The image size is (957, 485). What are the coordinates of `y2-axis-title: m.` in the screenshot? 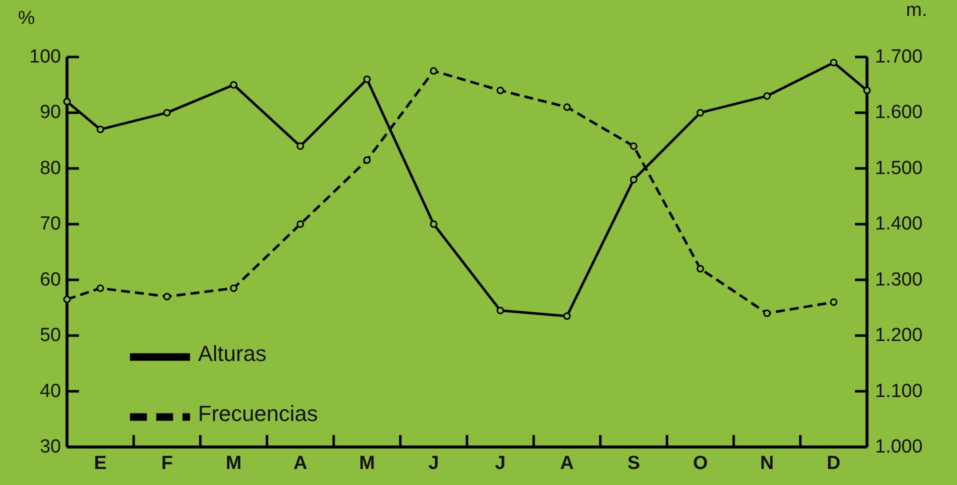 It's located at (917, 11).